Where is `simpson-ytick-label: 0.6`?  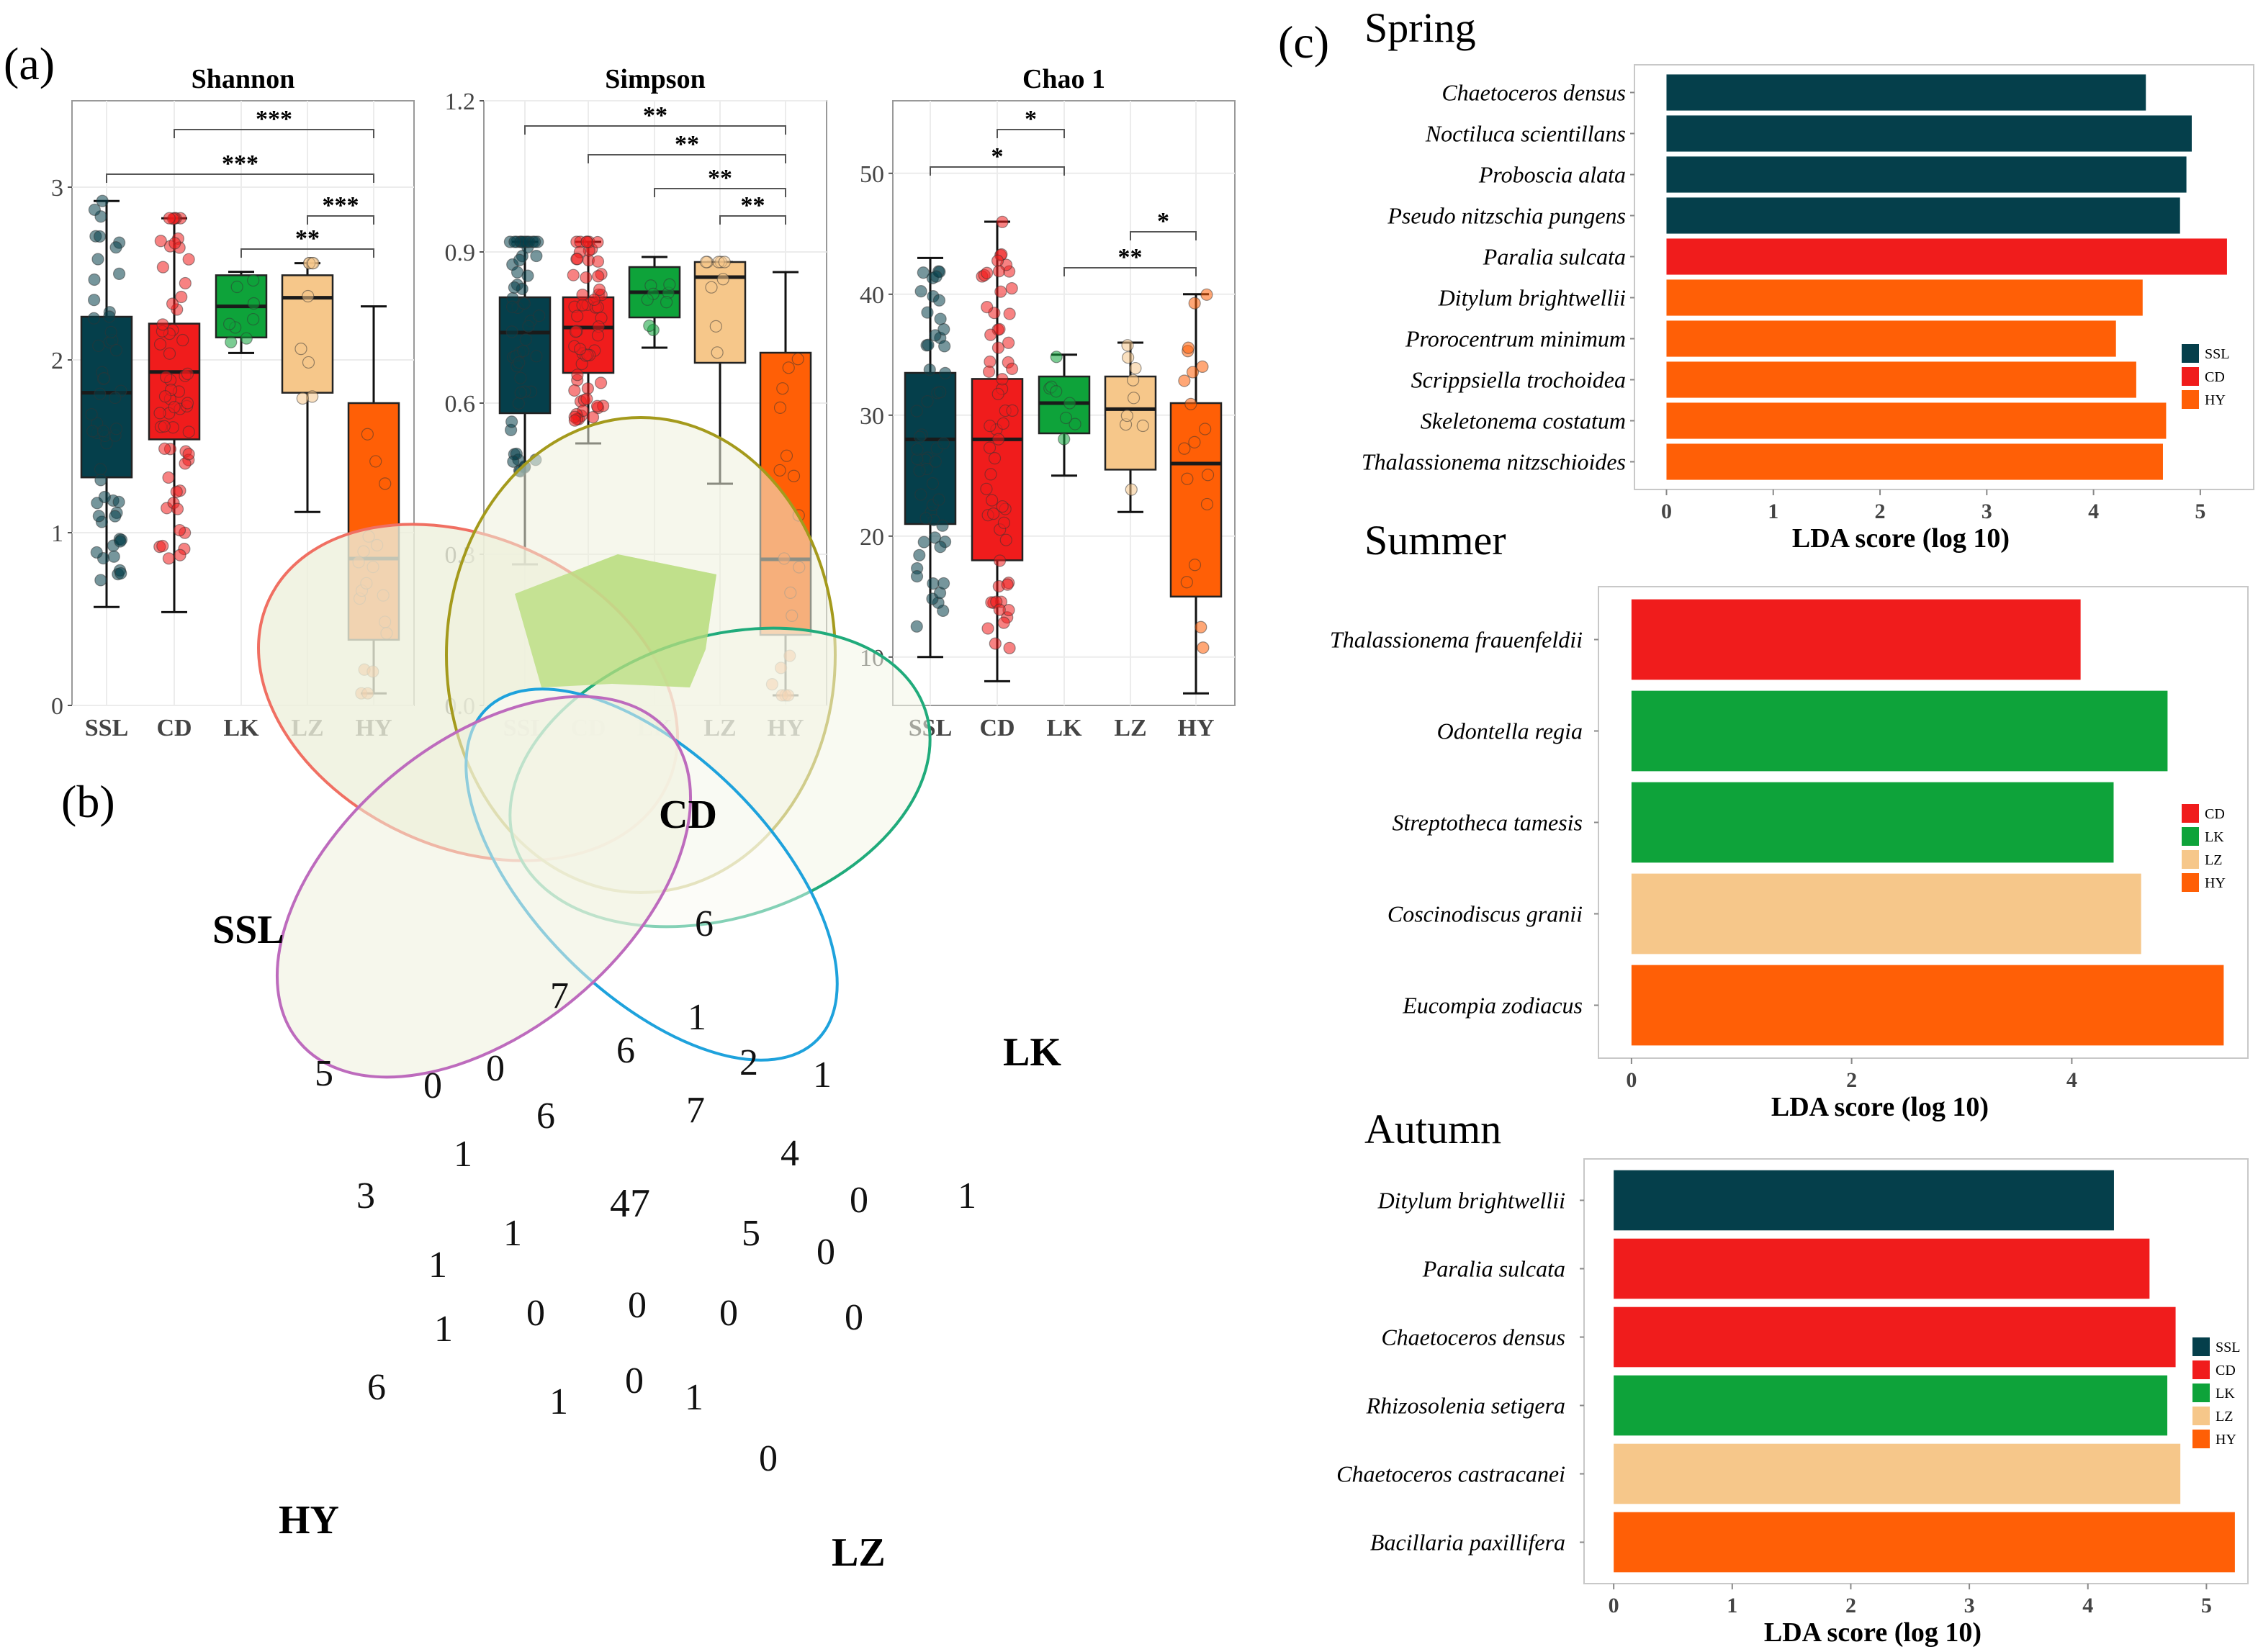
simpson-ytick-label: 0.6 is located at coordinates (460, 404).